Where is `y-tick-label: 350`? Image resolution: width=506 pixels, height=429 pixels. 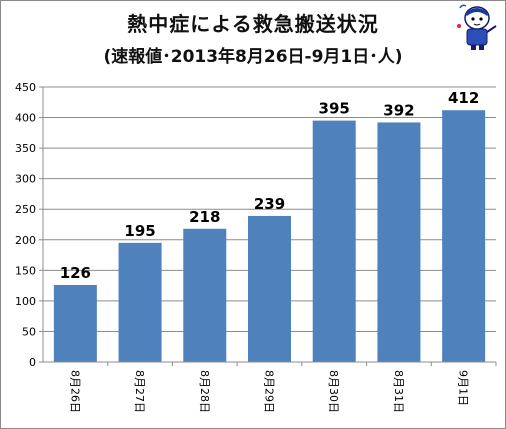 y-tick-label: 350 is located at coordinates (25, 148).